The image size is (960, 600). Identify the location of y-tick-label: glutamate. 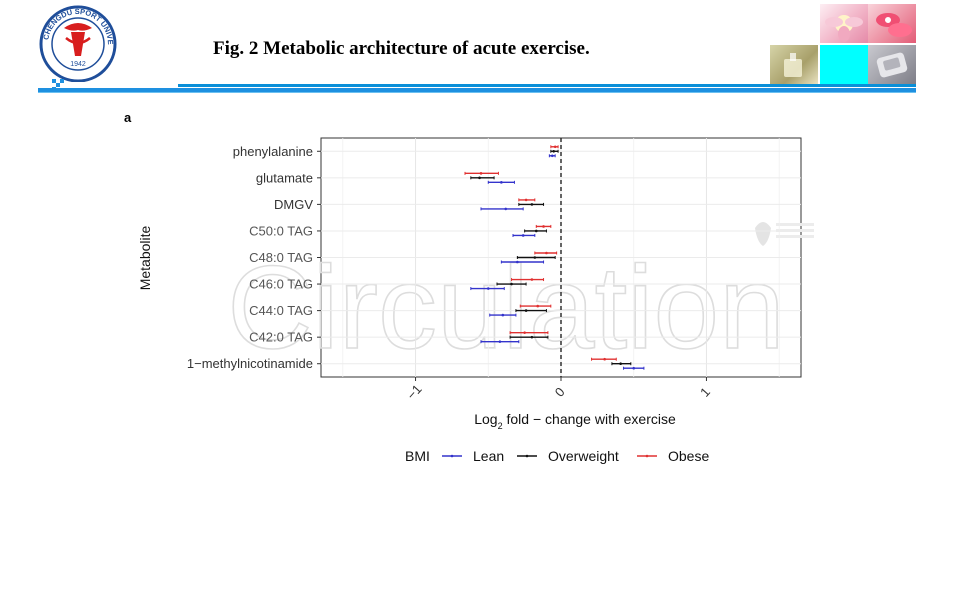
(284, 177).